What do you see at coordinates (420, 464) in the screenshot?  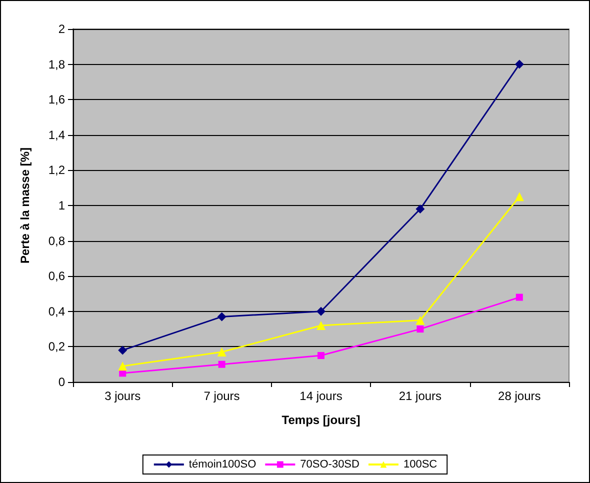 I see `legend-label: 100SC` at bounding box center [420, 464].